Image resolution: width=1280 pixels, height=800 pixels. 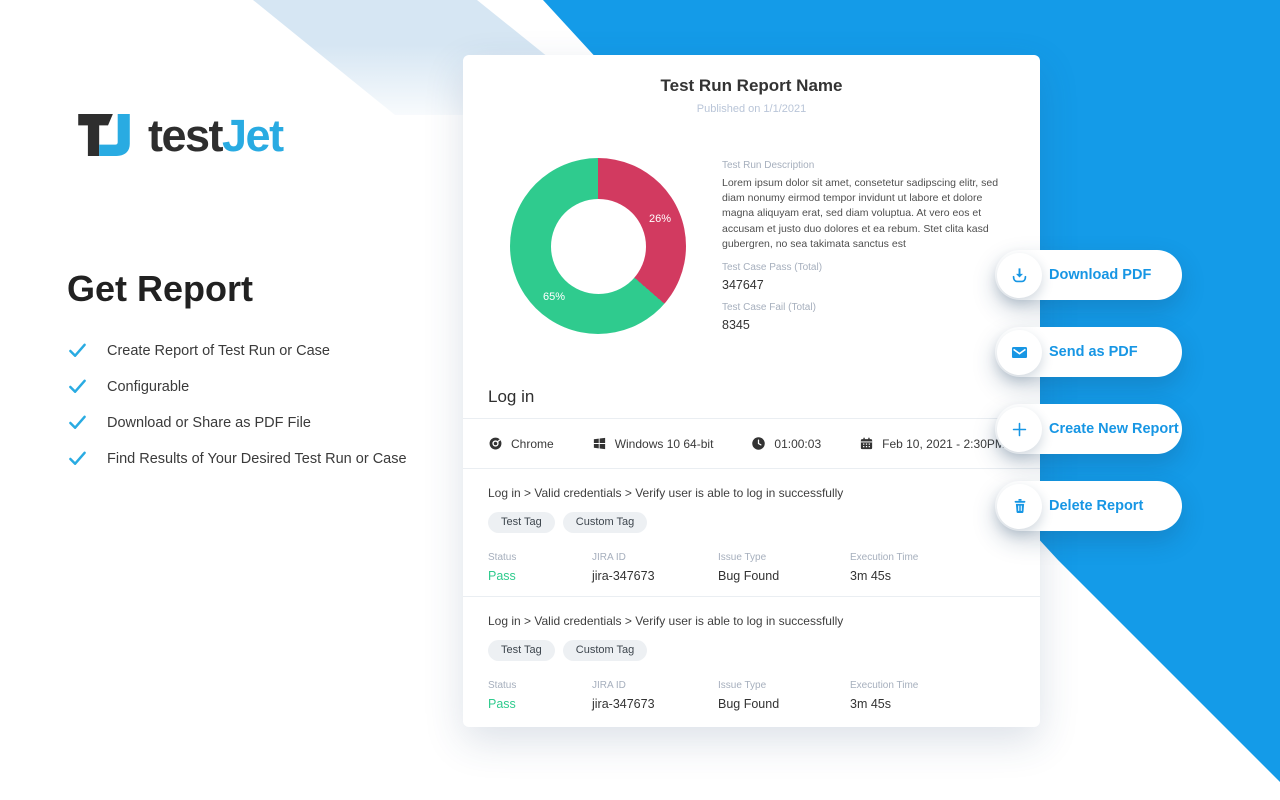 I want to click on donut-fail-label: 26%, so click(x=660, y=219).